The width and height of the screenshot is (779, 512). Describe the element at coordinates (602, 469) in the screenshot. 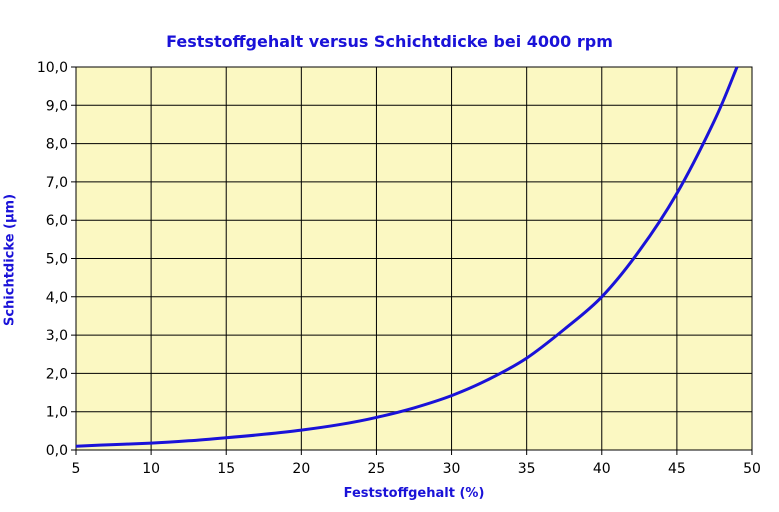

I see `x-tick-label: 40` at that location.